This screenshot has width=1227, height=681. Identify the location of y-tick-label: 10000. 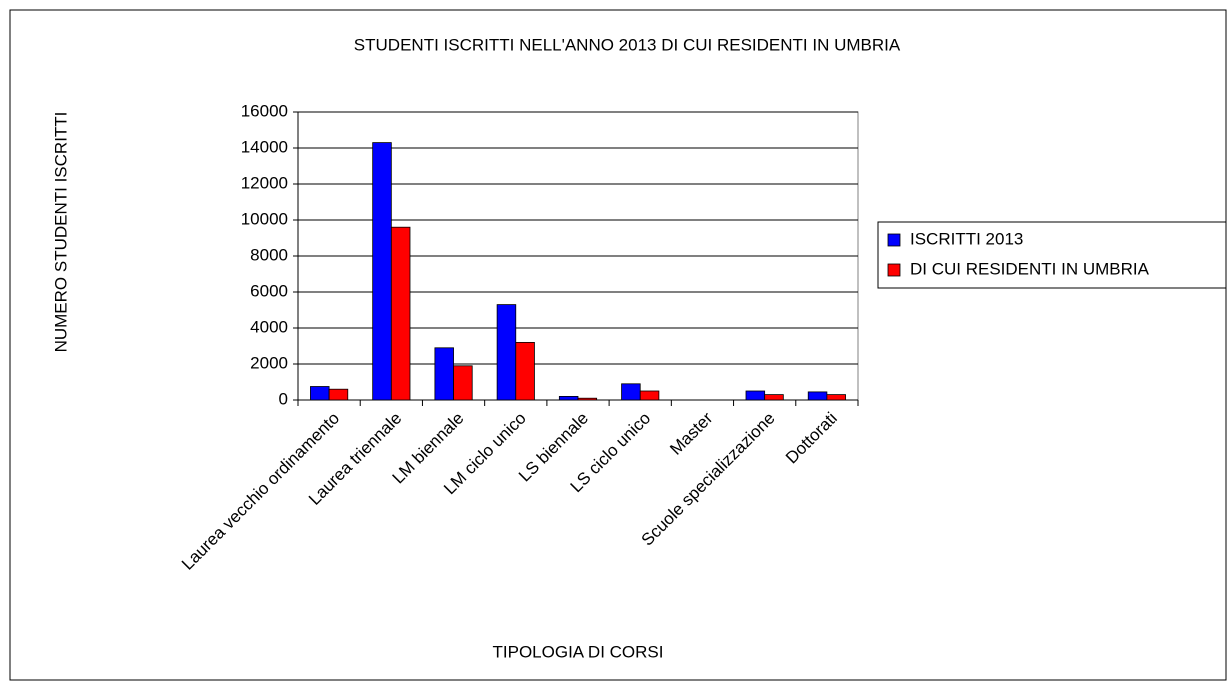
(264, 218).